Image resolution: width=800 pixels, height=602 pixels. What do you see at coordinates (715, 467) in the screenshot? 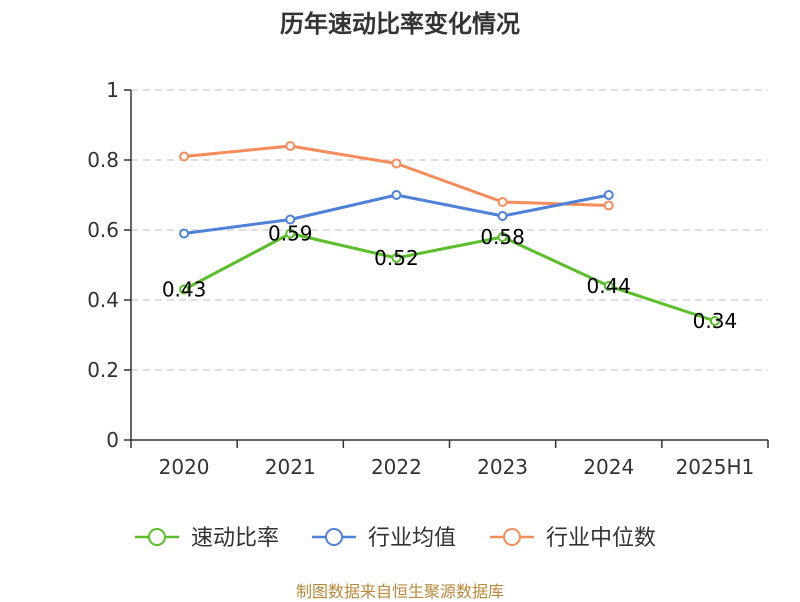
I see `x-tick-label: 2025H1` at bounding box center [715, 467].